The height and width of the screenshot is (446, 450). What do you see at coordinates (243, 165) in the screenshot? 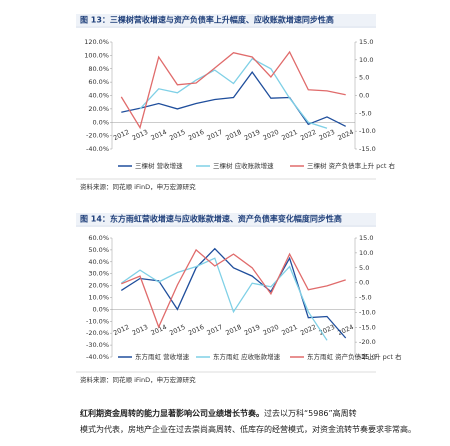
I see `legend-label: 三棵树 应收账款增速` at bounding box center [243, 165].